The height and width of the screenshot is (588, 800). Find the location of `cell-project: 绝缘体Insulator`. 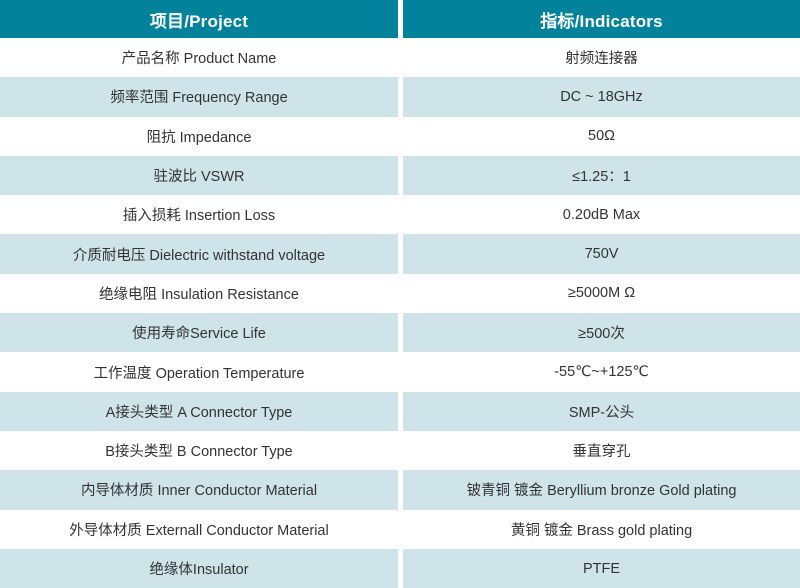

cell-project: 绝缘体Insulator is located at coordinates (199, 568).